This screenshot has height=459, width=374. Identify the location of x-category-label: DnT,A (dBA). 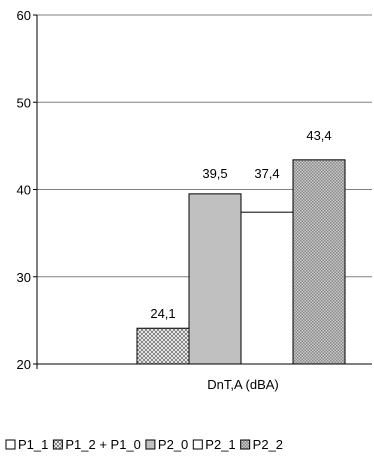
(243, 384).